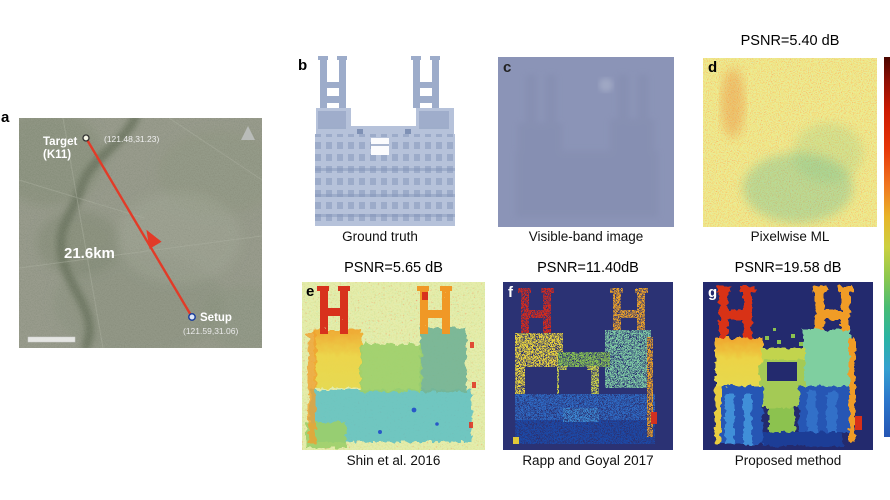 Image resolution: width=890 pixels, height=500 pixels. Describe the element at coordinates (380, 146) in the screenshot. I see `building-center-opening` at that location.